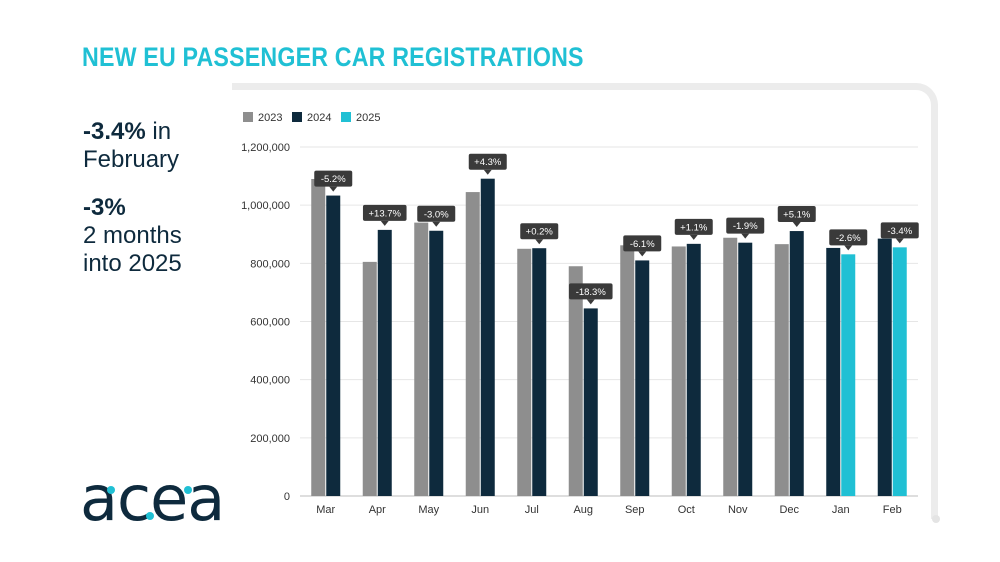 Image resolution: width=1000 pixels, height=562 pixels. Describe the element at coordinates (377, 510) in the screenshot. I see `x-tick-label: Apr` at that location.